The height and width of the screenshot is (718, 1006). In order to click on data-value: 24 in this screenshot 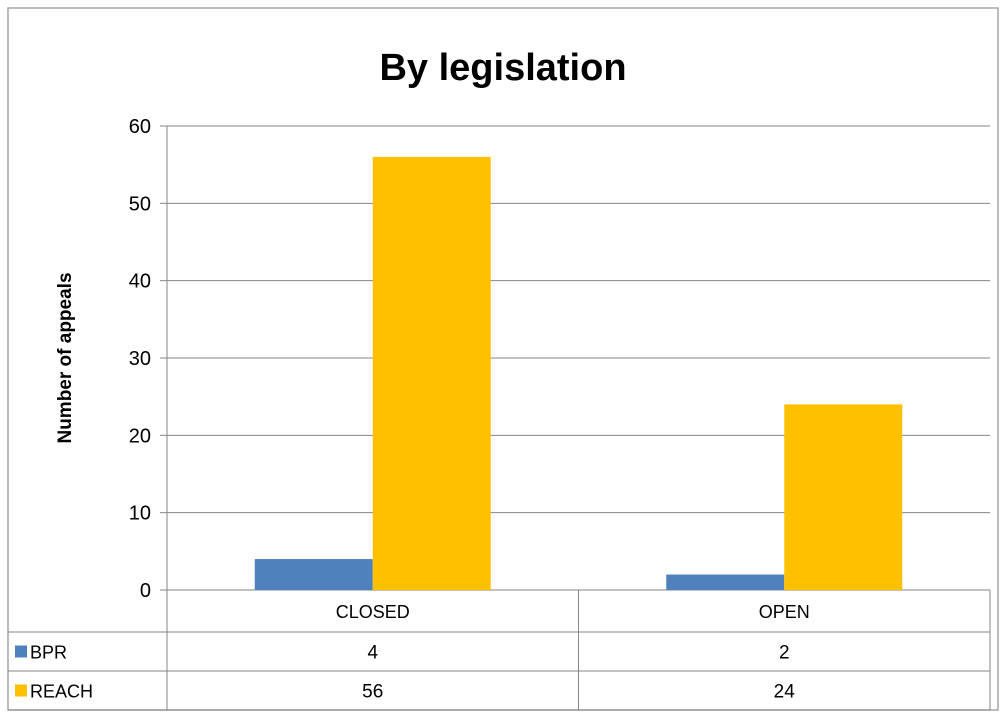, I will do `click(785, 692)`.